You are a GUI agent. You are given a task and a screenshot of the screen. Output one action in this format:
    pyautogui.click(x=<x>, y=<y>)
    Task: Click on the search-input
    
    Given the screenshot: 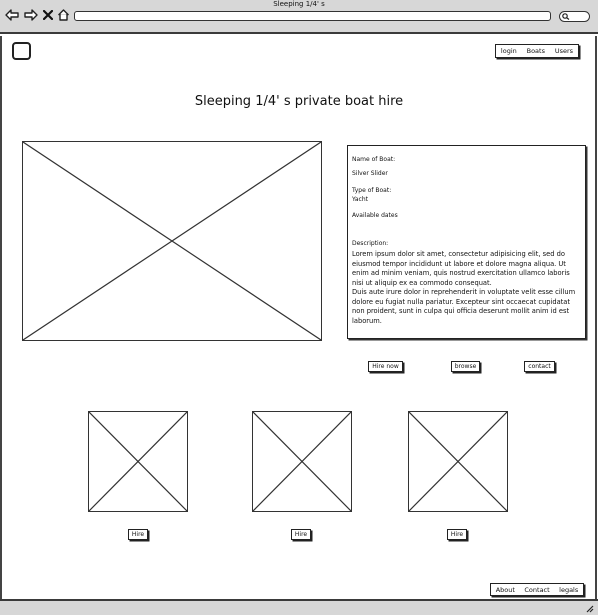 What is the action you would take?
    pyautogui.click(x=574, y=16)
    